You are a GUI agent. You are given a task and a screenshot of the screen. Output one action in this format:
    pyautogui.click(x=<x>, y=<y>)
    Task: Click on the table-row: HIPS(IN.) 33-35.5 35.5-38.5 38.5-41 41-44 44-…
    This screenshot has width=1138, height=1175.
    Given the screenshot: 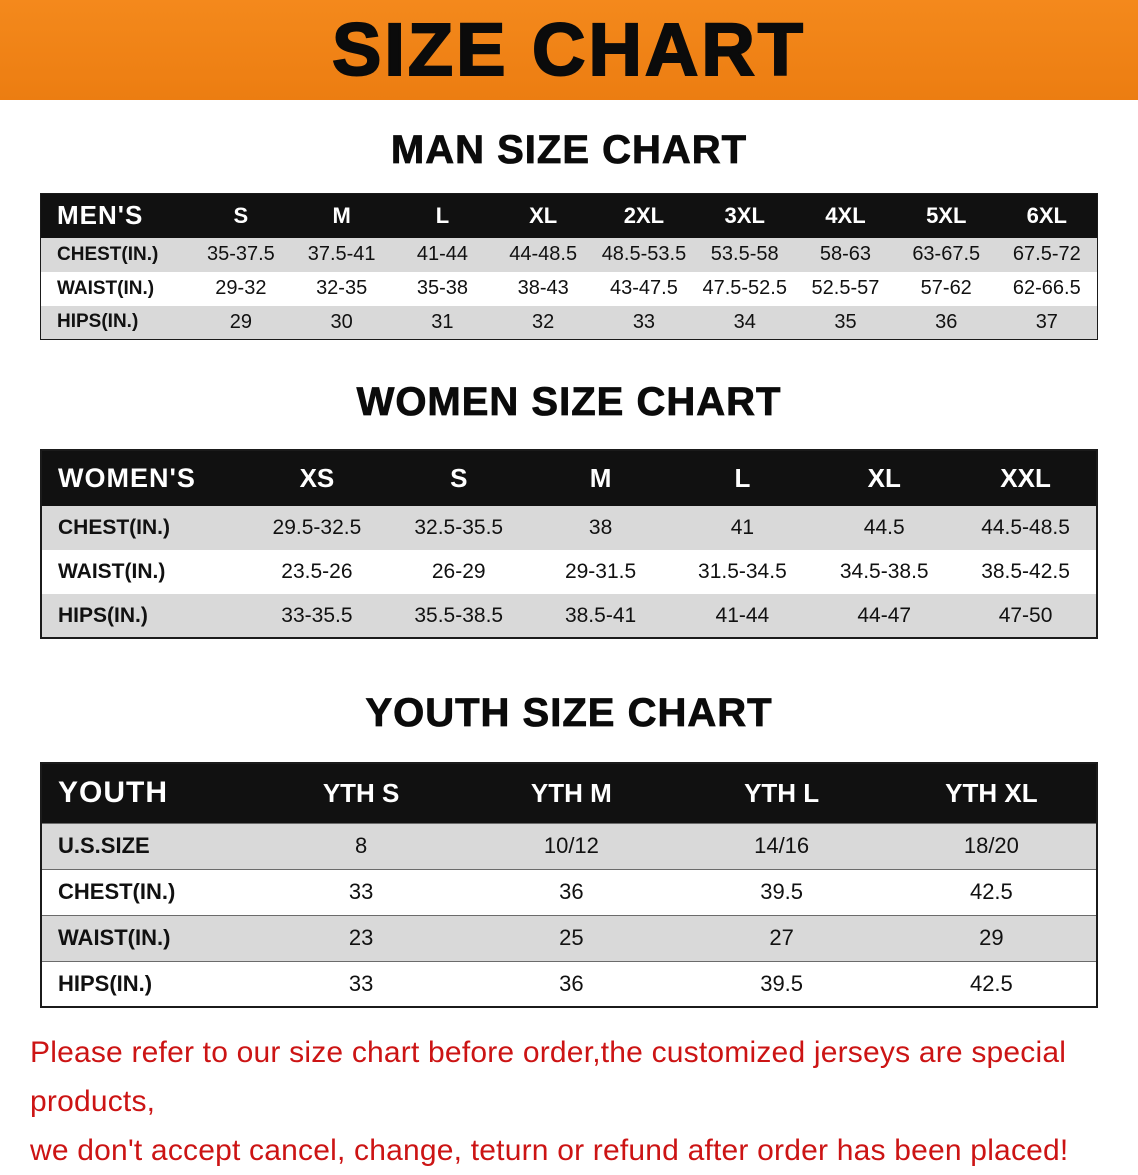 What is the action you would take?
    pyautogui.click(x=569, y=616)
    